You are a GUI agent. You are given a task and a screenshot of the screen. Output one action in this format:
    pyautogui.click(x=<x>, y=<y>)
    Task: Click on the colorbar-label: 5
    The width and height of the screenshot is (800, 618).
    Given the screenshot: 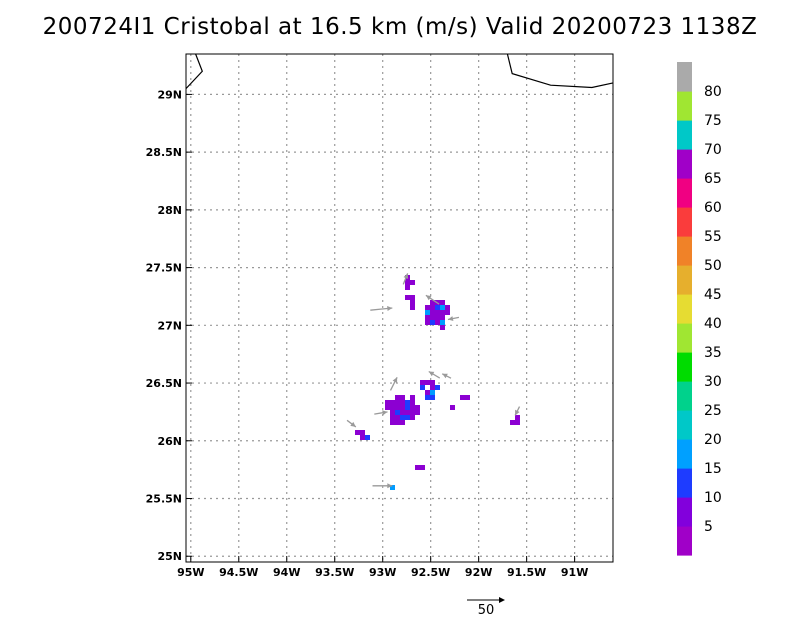 What is the action you would take?
    pyautogui.click(x=708, y=527)
    